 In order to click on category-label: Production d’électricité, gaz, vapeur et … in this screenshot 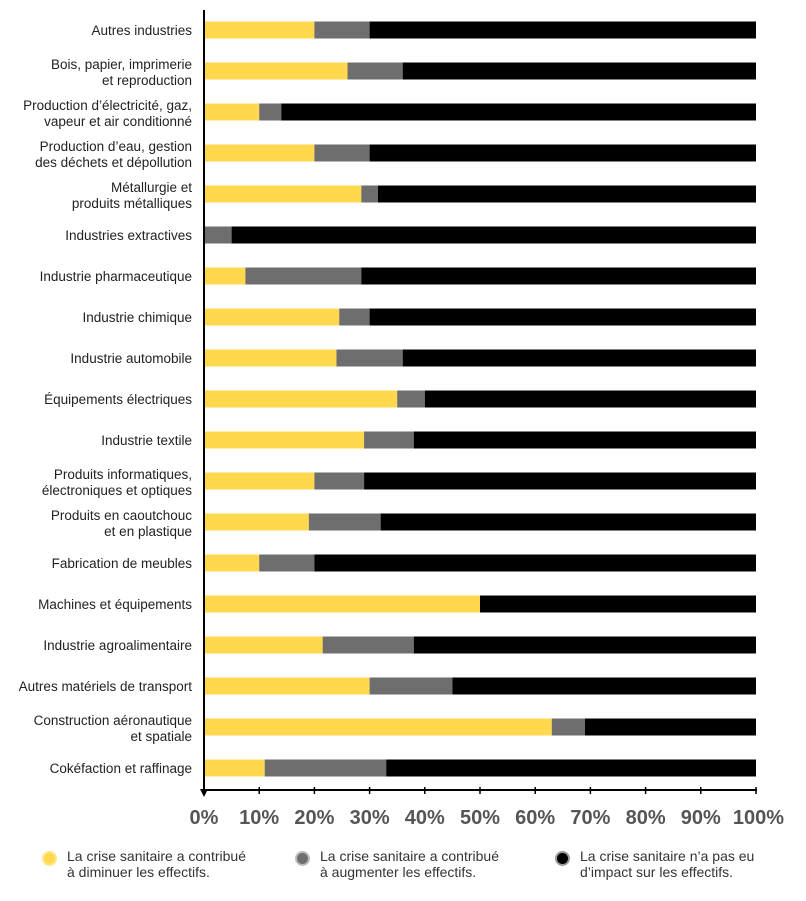, I will do `click(107, 113)`.